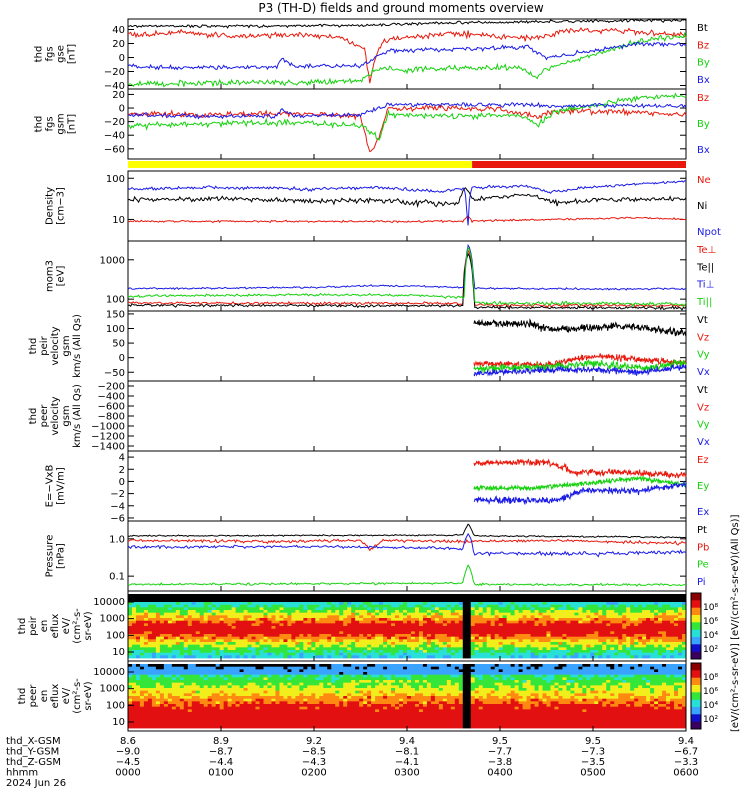 This screenshot has height=800, width=750. I want to click on series-line, so click(407, 59).